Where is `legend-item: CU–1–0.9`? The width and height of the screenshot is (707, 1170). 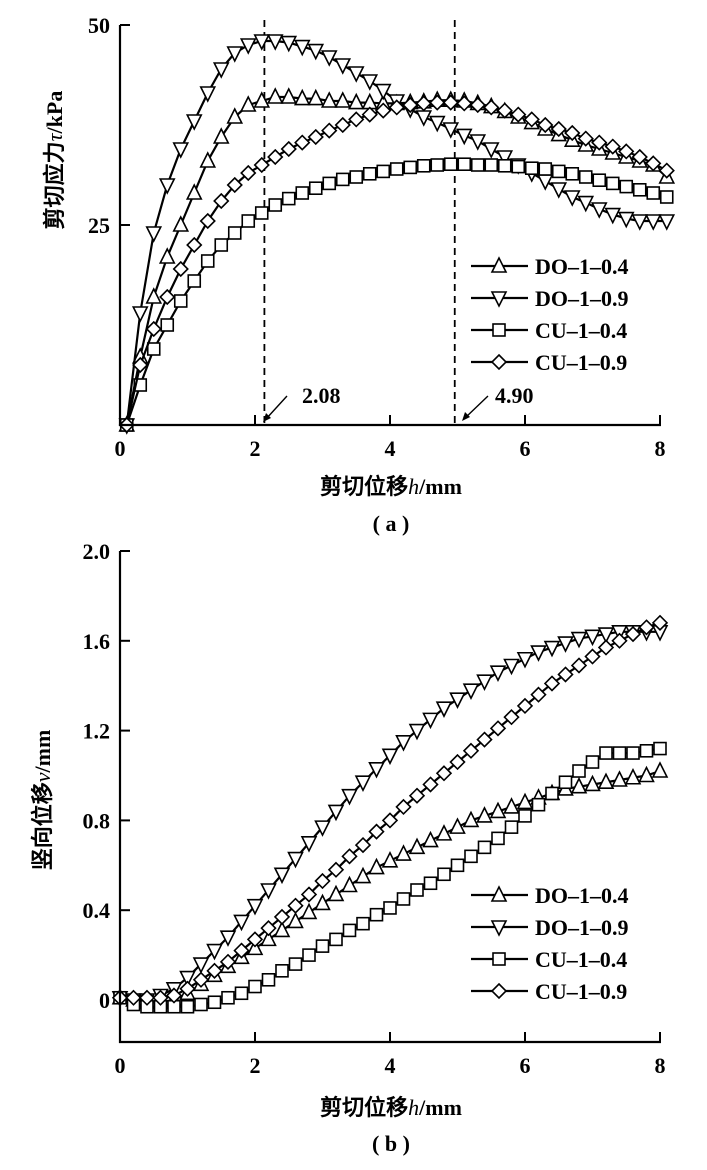 legend-item: CU–1–0.9 is located at coordinates (549, 362).